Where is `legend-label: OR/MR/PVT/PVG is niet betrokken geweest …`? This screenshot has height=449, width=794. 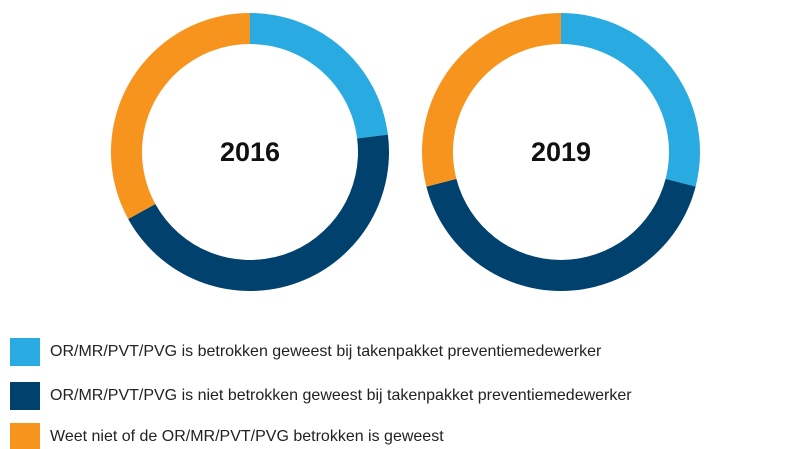
legend-label: OR/MR/PVT/PVG is niet betrokken geweest … is located at coordinates (341, 395).